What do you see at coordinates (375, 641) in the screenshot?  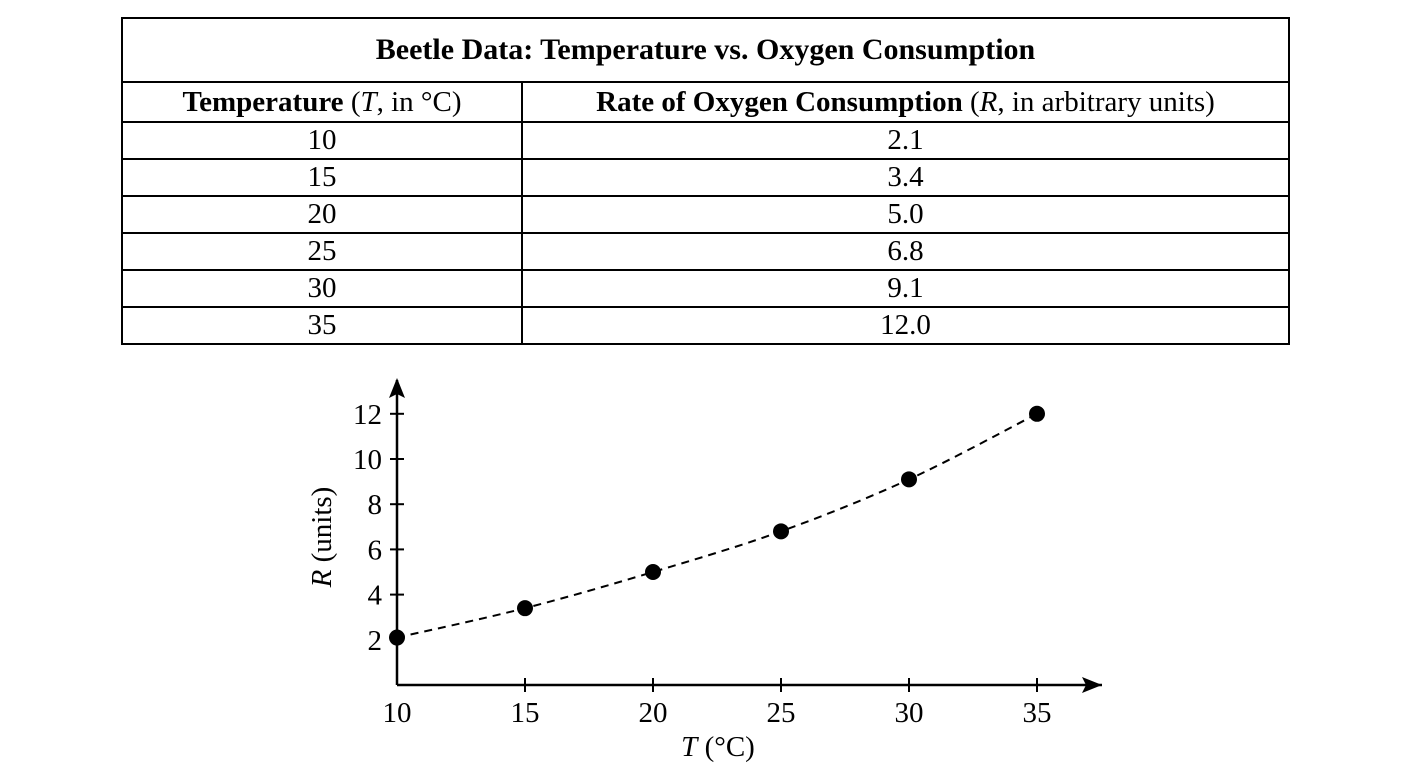 I see `y-tick-label: 2` at bounding box center [375, 641].